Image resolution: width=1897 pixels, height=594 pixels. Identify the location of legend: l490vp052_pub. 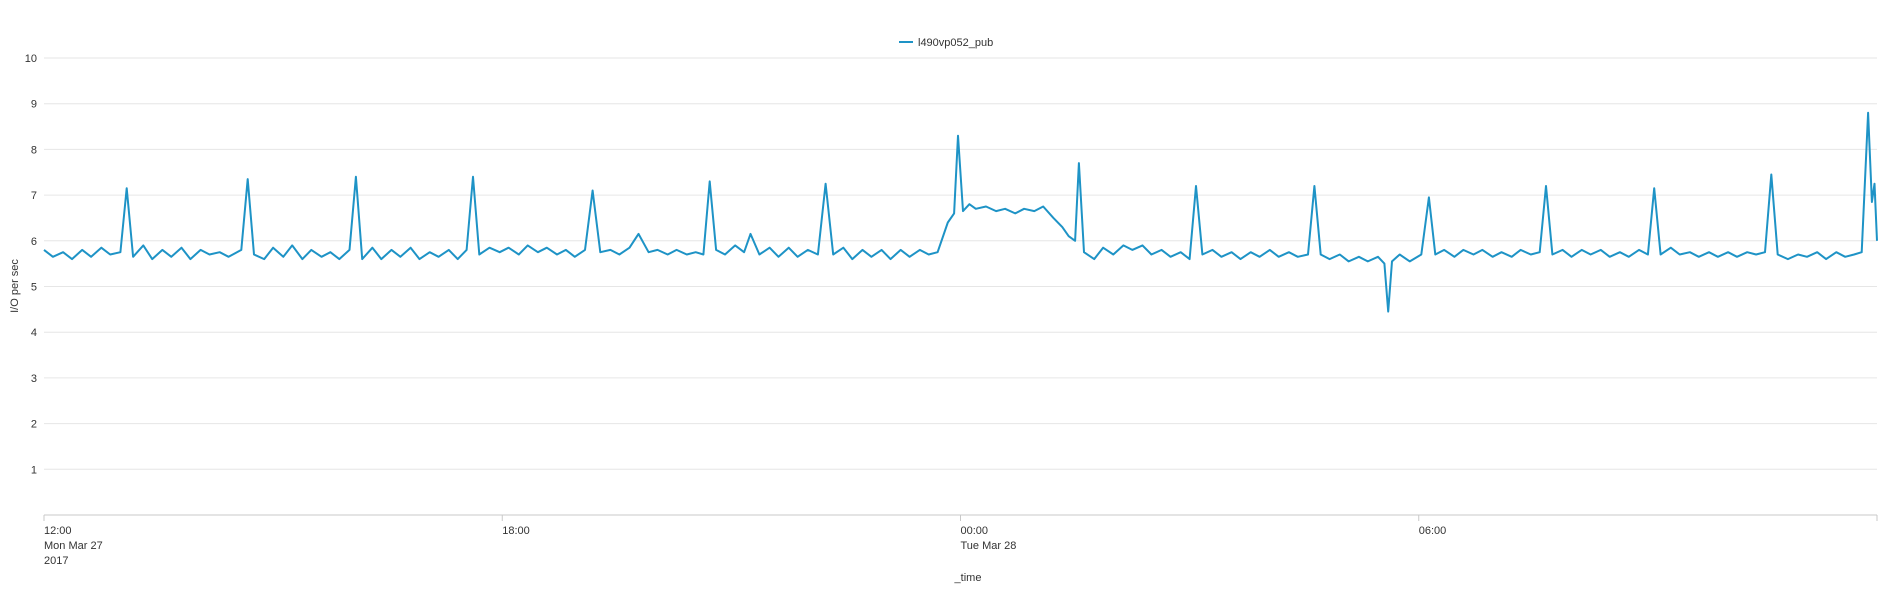
(946, 43).